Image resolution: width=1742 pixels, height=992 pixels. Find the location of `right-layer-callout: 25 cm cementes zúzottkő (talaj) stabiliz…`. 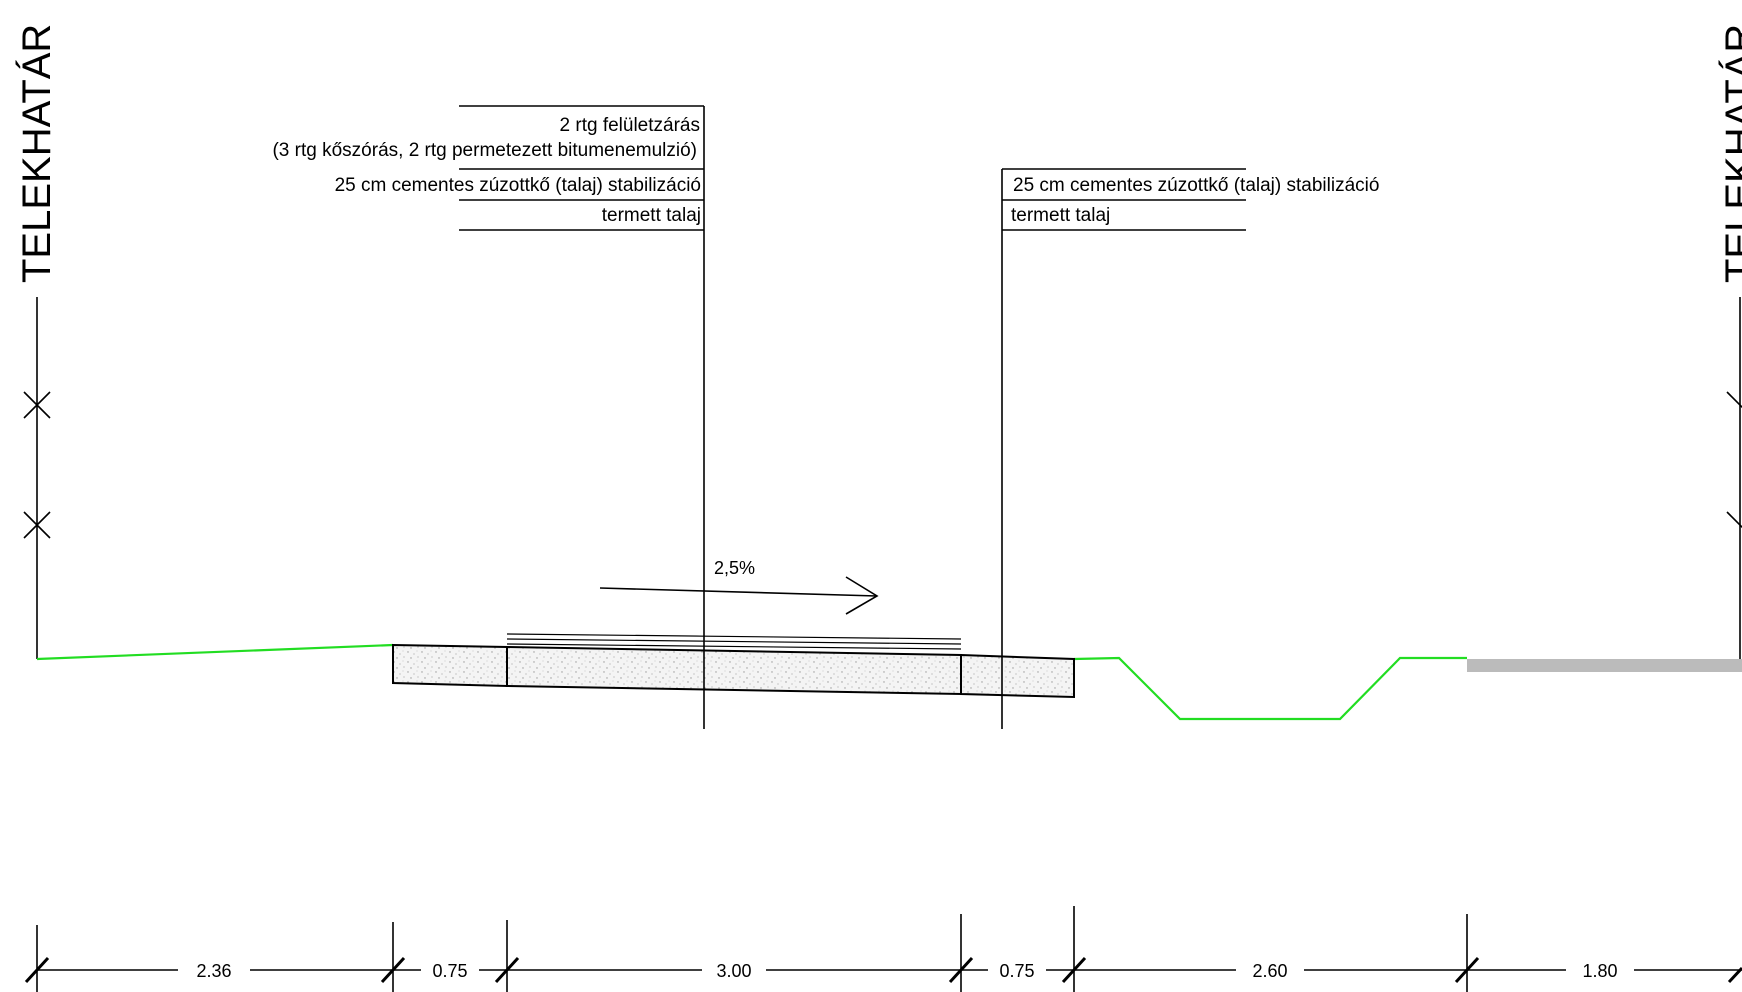

right-layer-callout: 25 cm cementes zúzottkő (talaj) stabiliz… is located at coordinates (1190, 448).